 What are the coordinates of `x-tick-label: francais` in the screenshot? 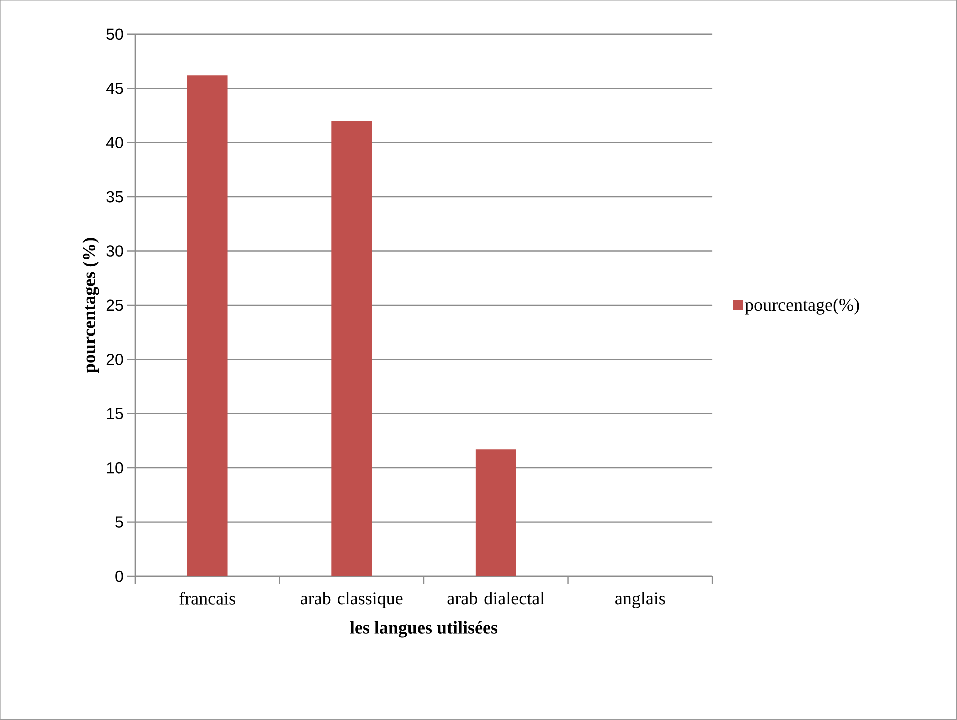 It's located at (208, 598).